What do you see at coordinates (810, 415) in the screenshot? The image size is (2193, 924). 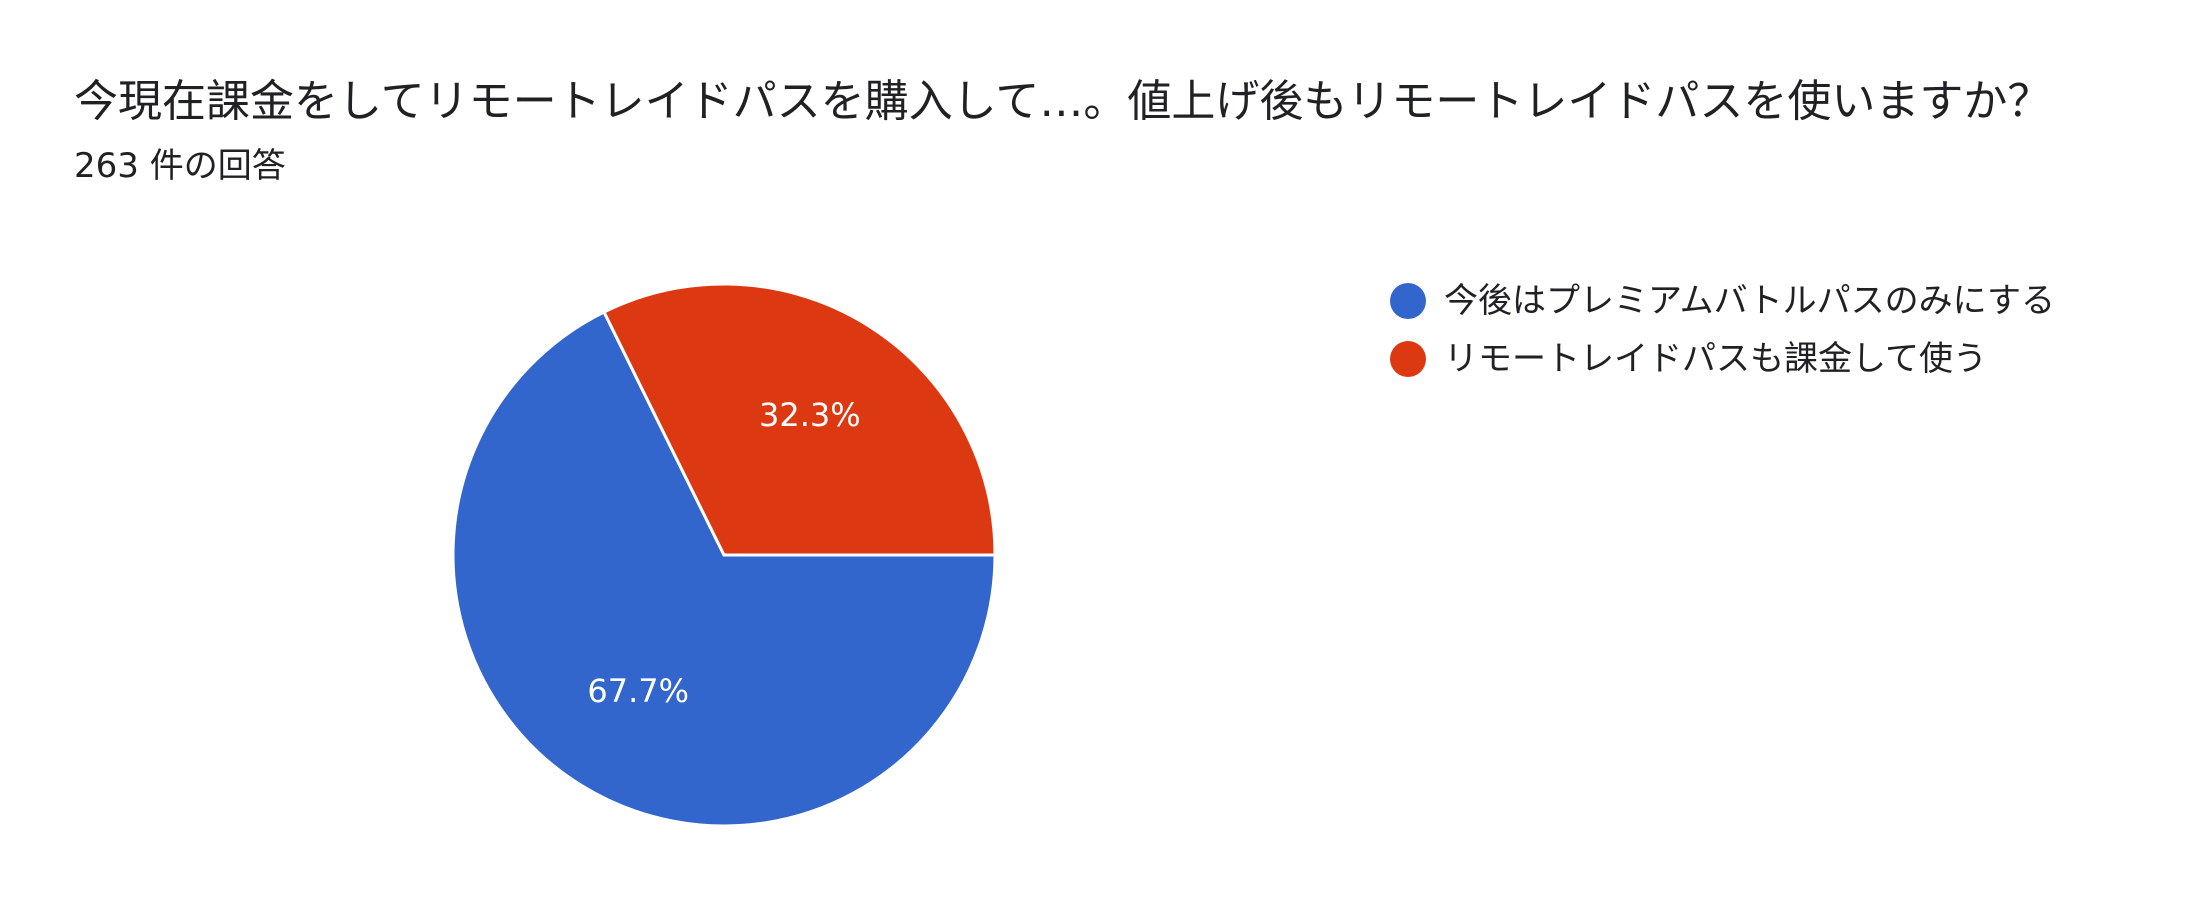 I see `slice-label-remote-raid-pass: 32.3%` at bounding box center [810, 415].